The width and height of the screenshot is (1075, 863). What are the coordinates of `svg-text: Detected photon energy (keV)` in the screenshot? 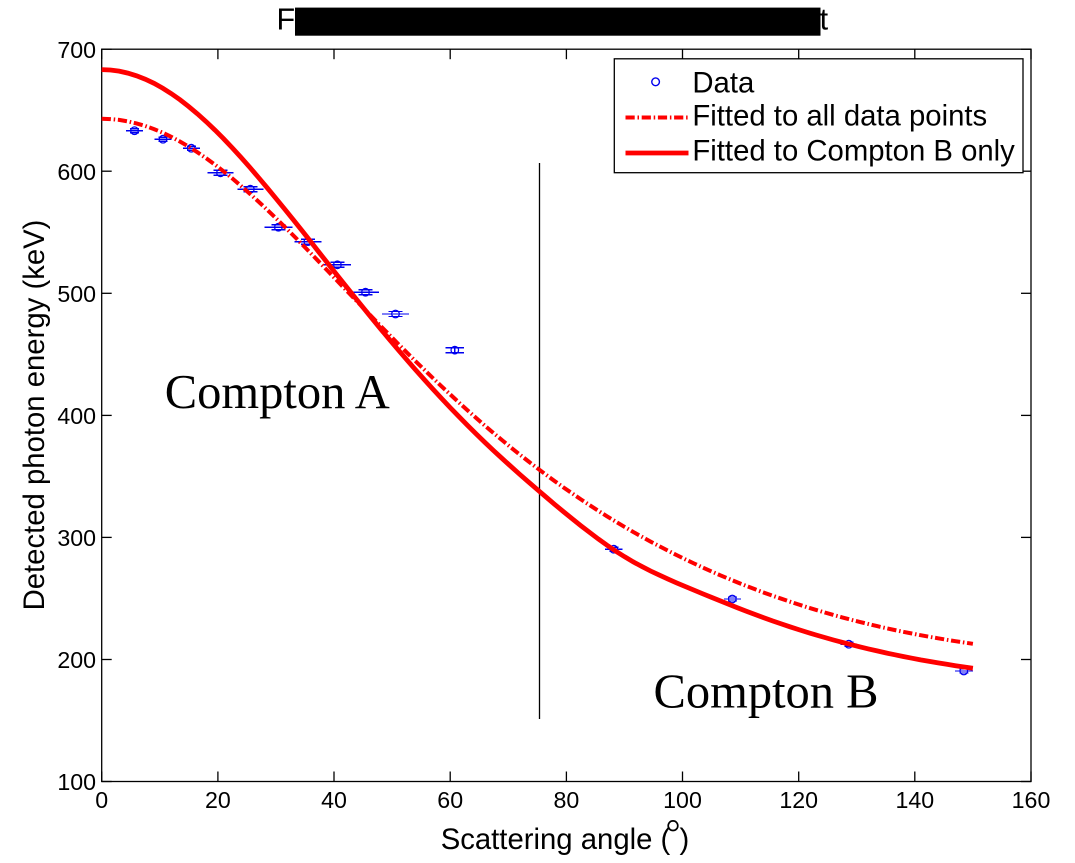 It's located at (34, 415).